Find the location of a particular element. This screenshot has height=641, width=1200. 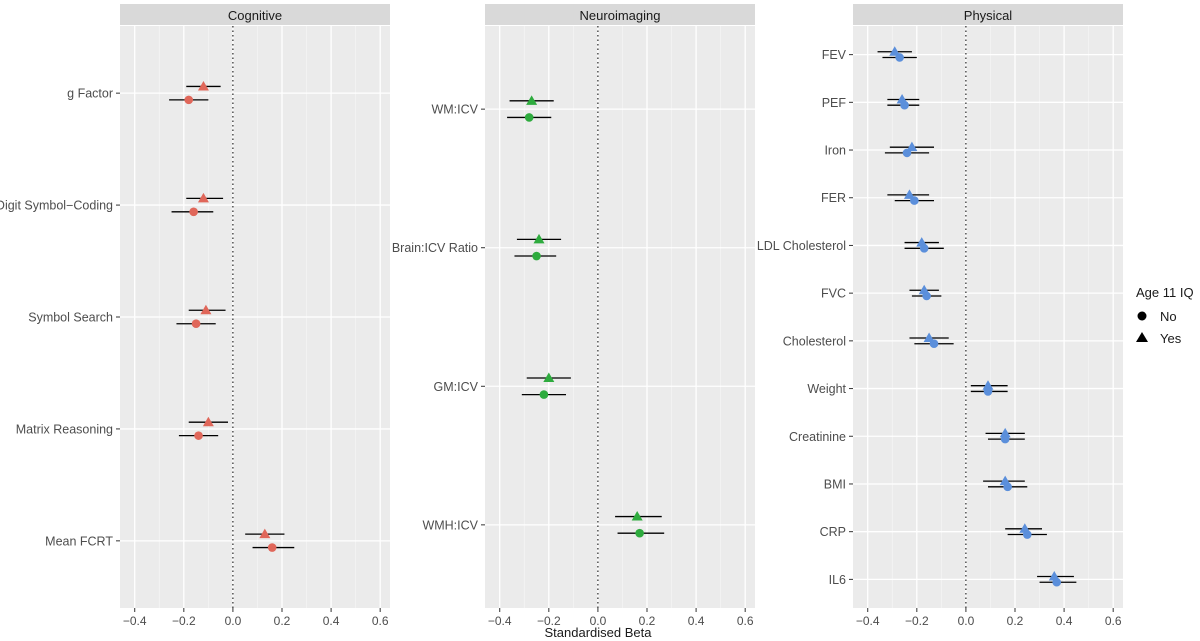

y-tick-label: BMI is located at coordinates (835, 484).